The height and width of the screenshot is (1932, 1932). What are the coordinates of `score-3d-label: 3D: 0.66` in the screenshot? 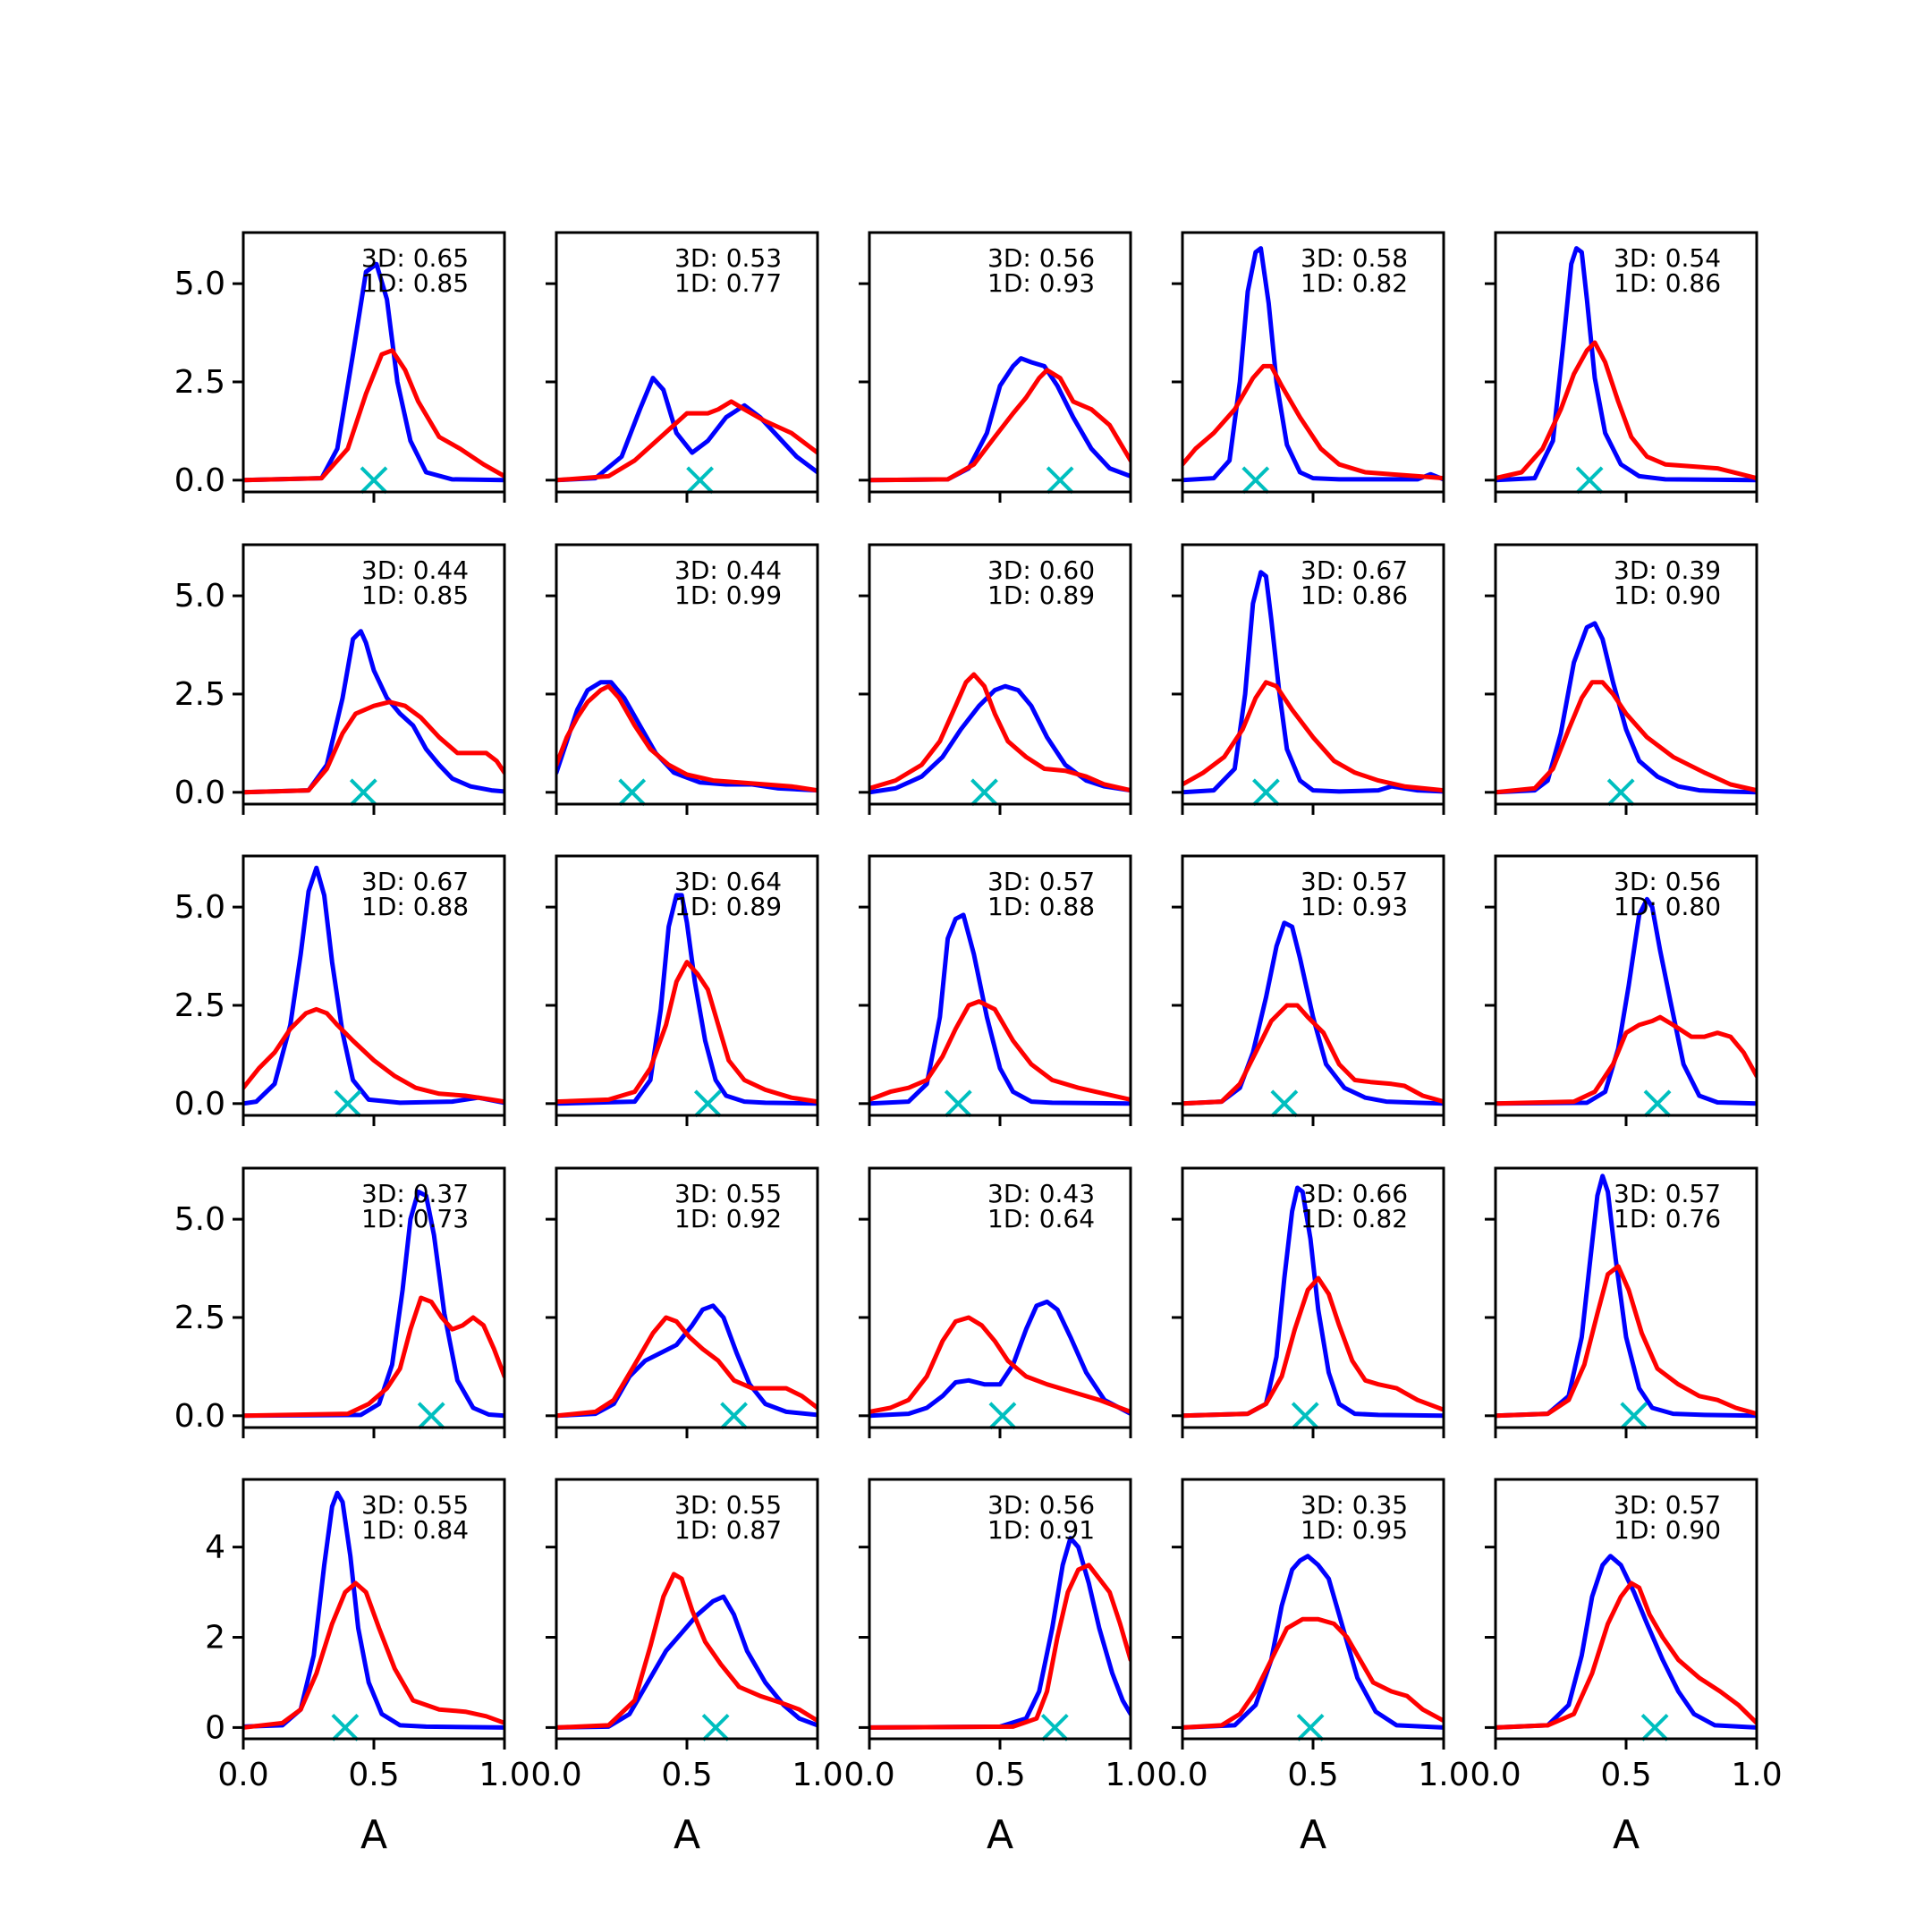 It's located at (1354, 1193).